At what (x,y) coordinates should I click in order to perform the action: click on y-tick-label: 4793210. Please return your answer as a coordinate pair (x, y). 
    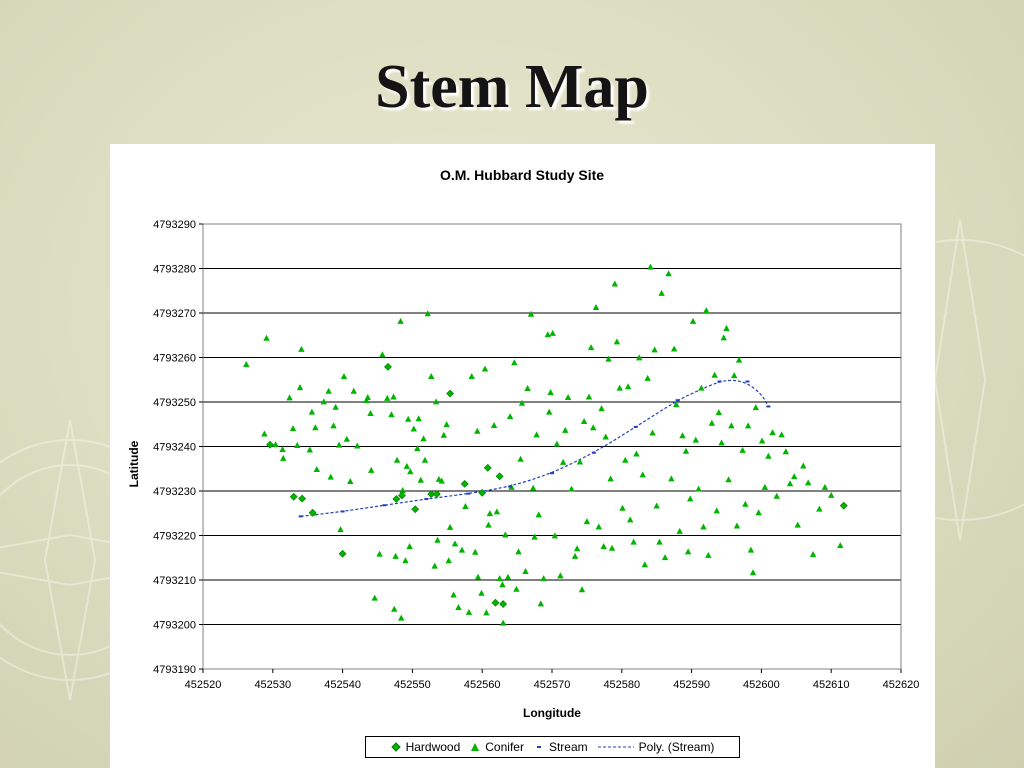
    Looking at the image, I should click on (174, 581).